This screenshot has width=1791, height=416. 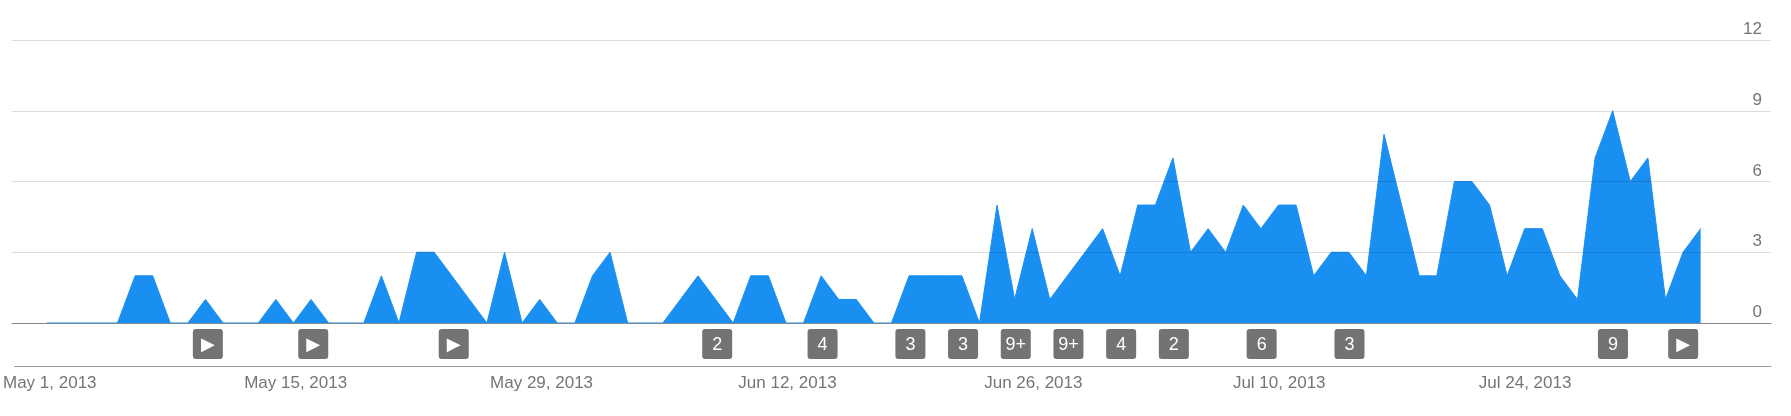 I want to click on y-tick-label: 12, so click(x=1752, y=28).